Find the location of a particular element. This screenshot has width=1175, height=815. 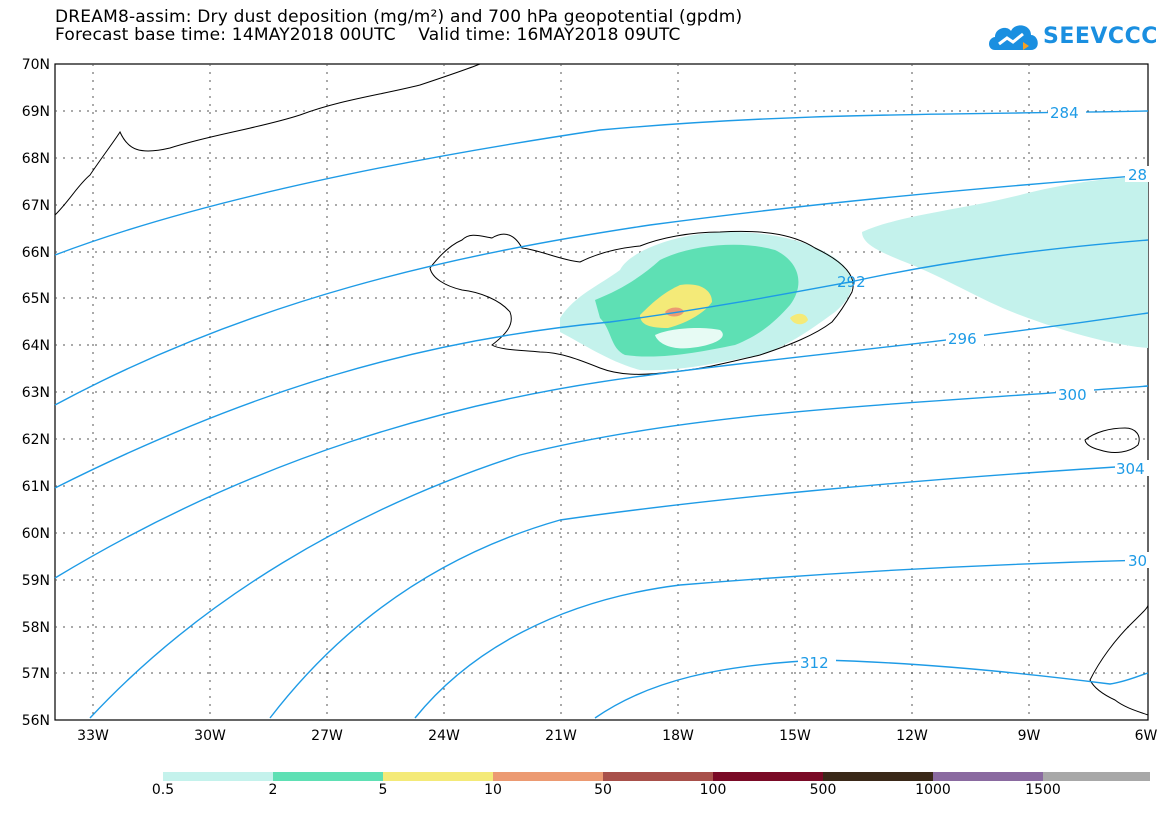

logo-text: SEEVCCC is located at coordinates (1100, 36).